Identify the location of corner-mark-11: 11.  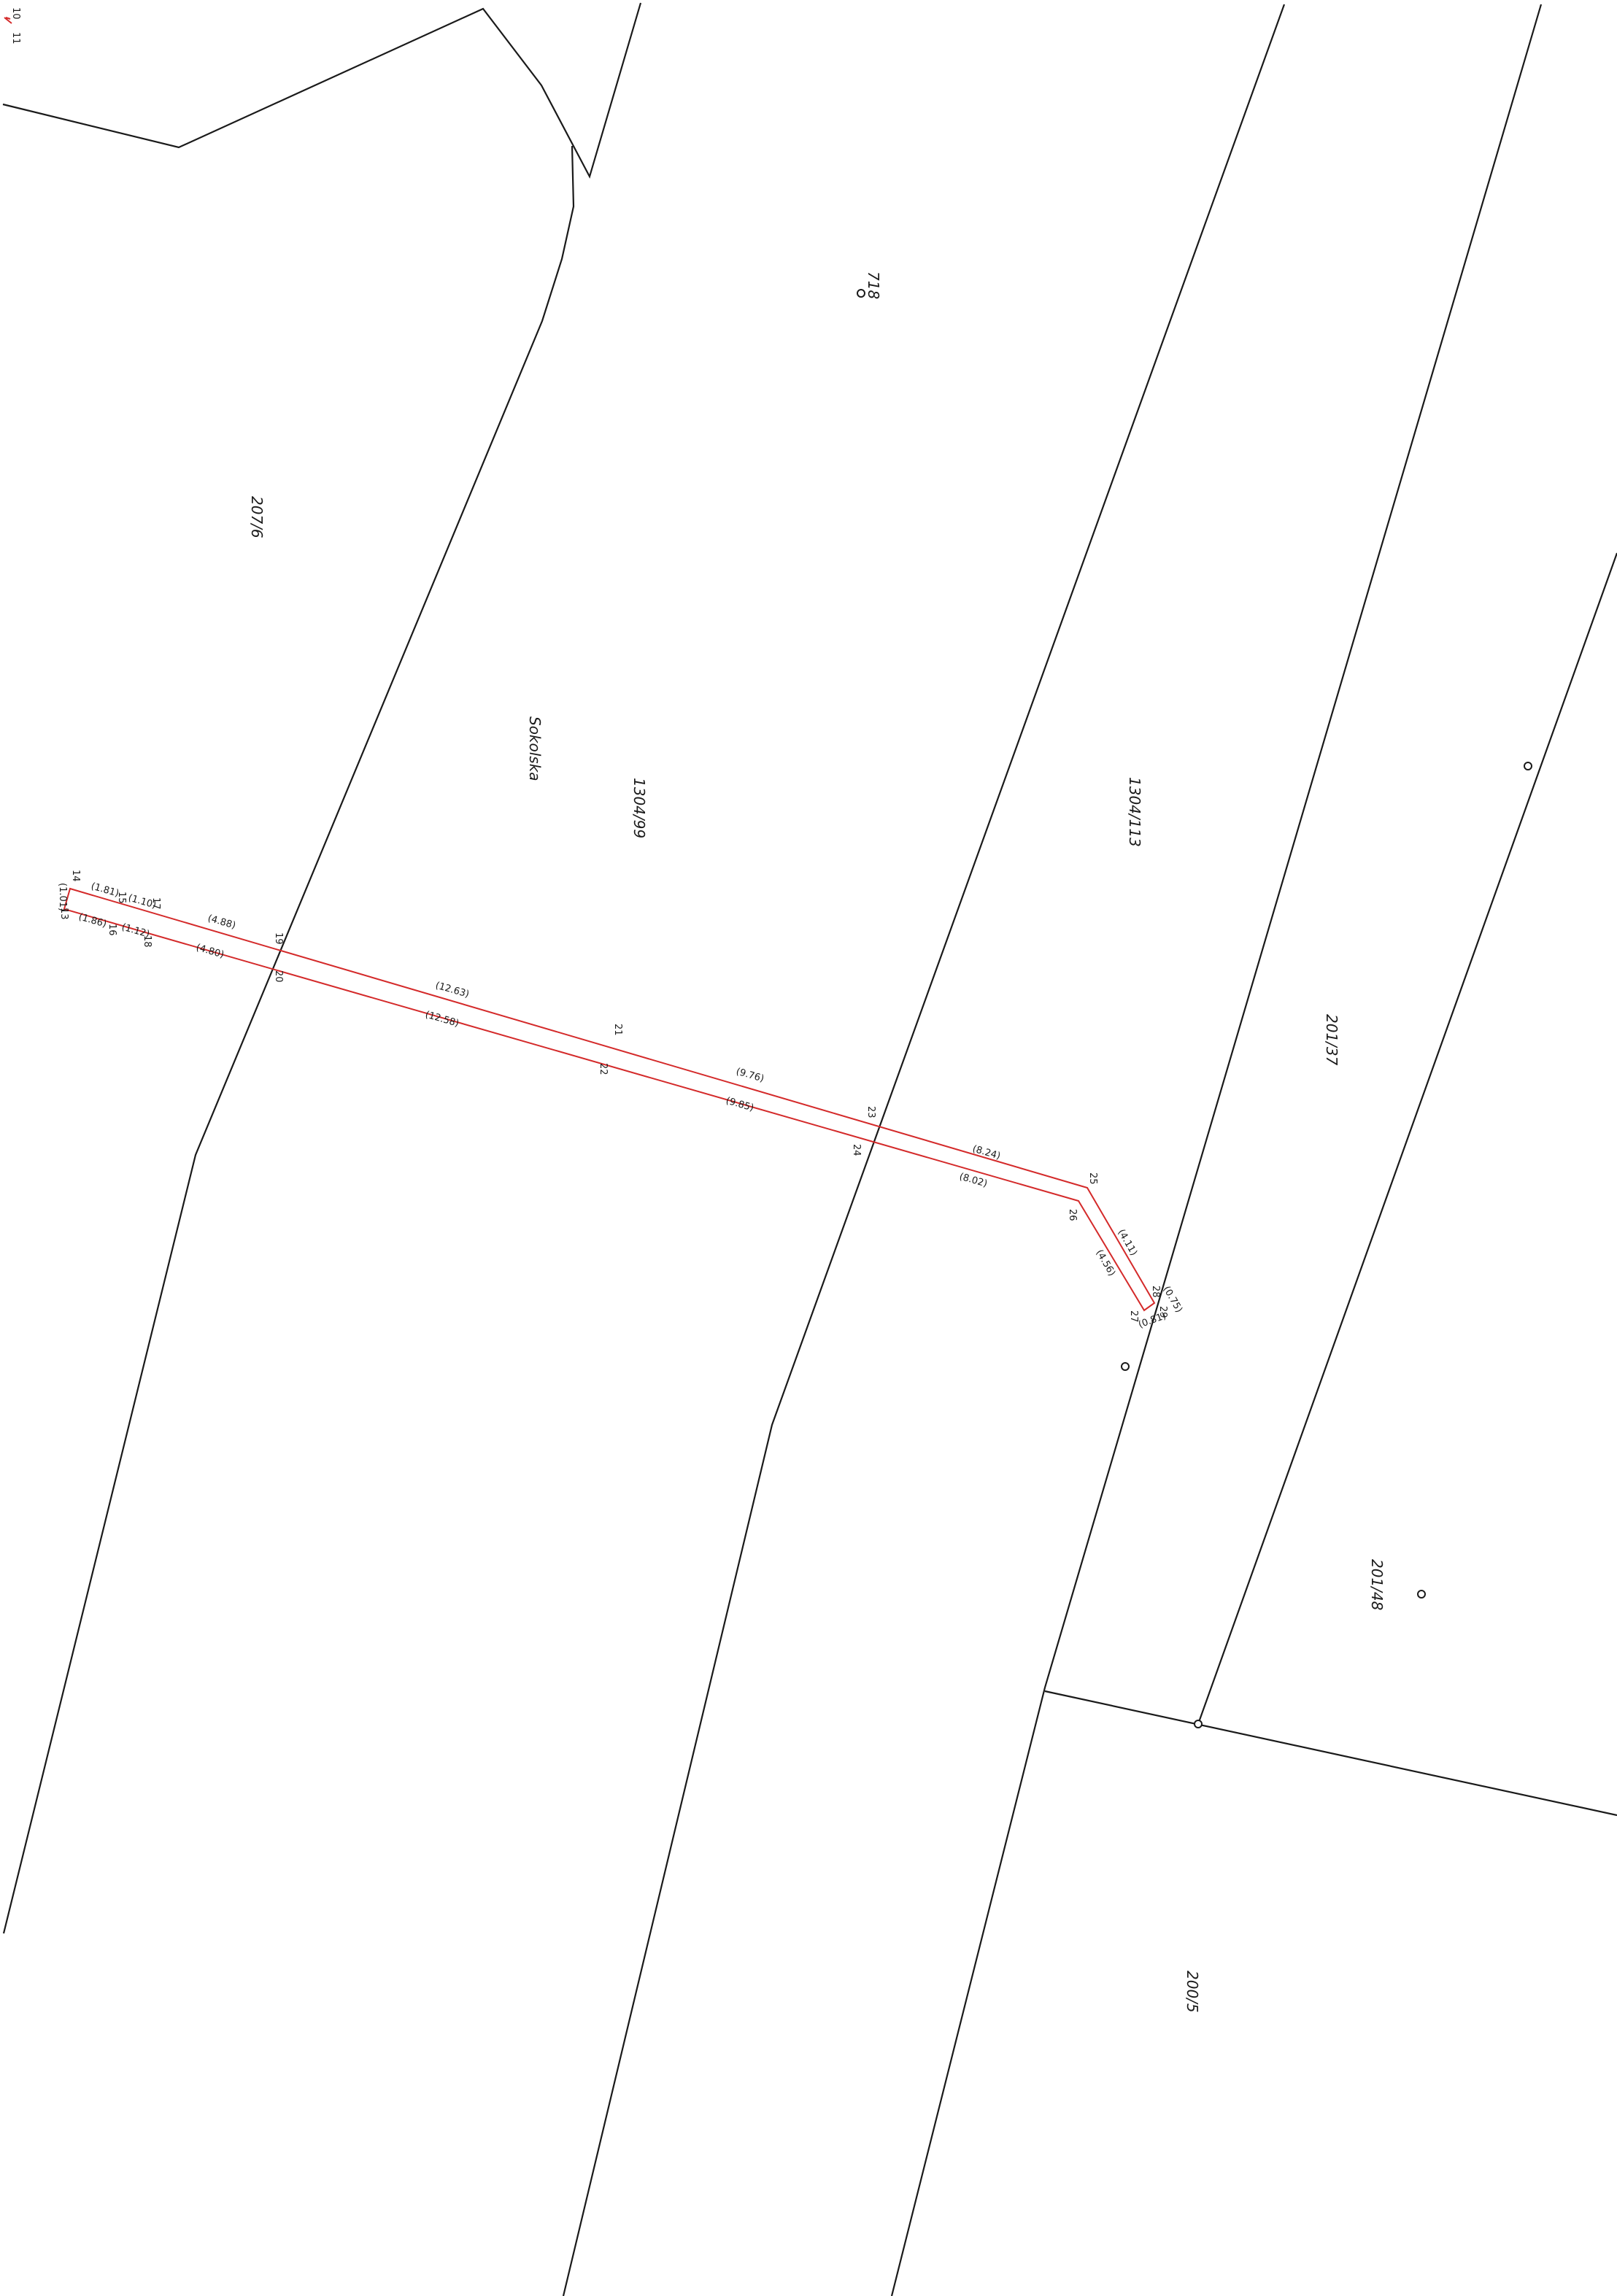
(15, 39).